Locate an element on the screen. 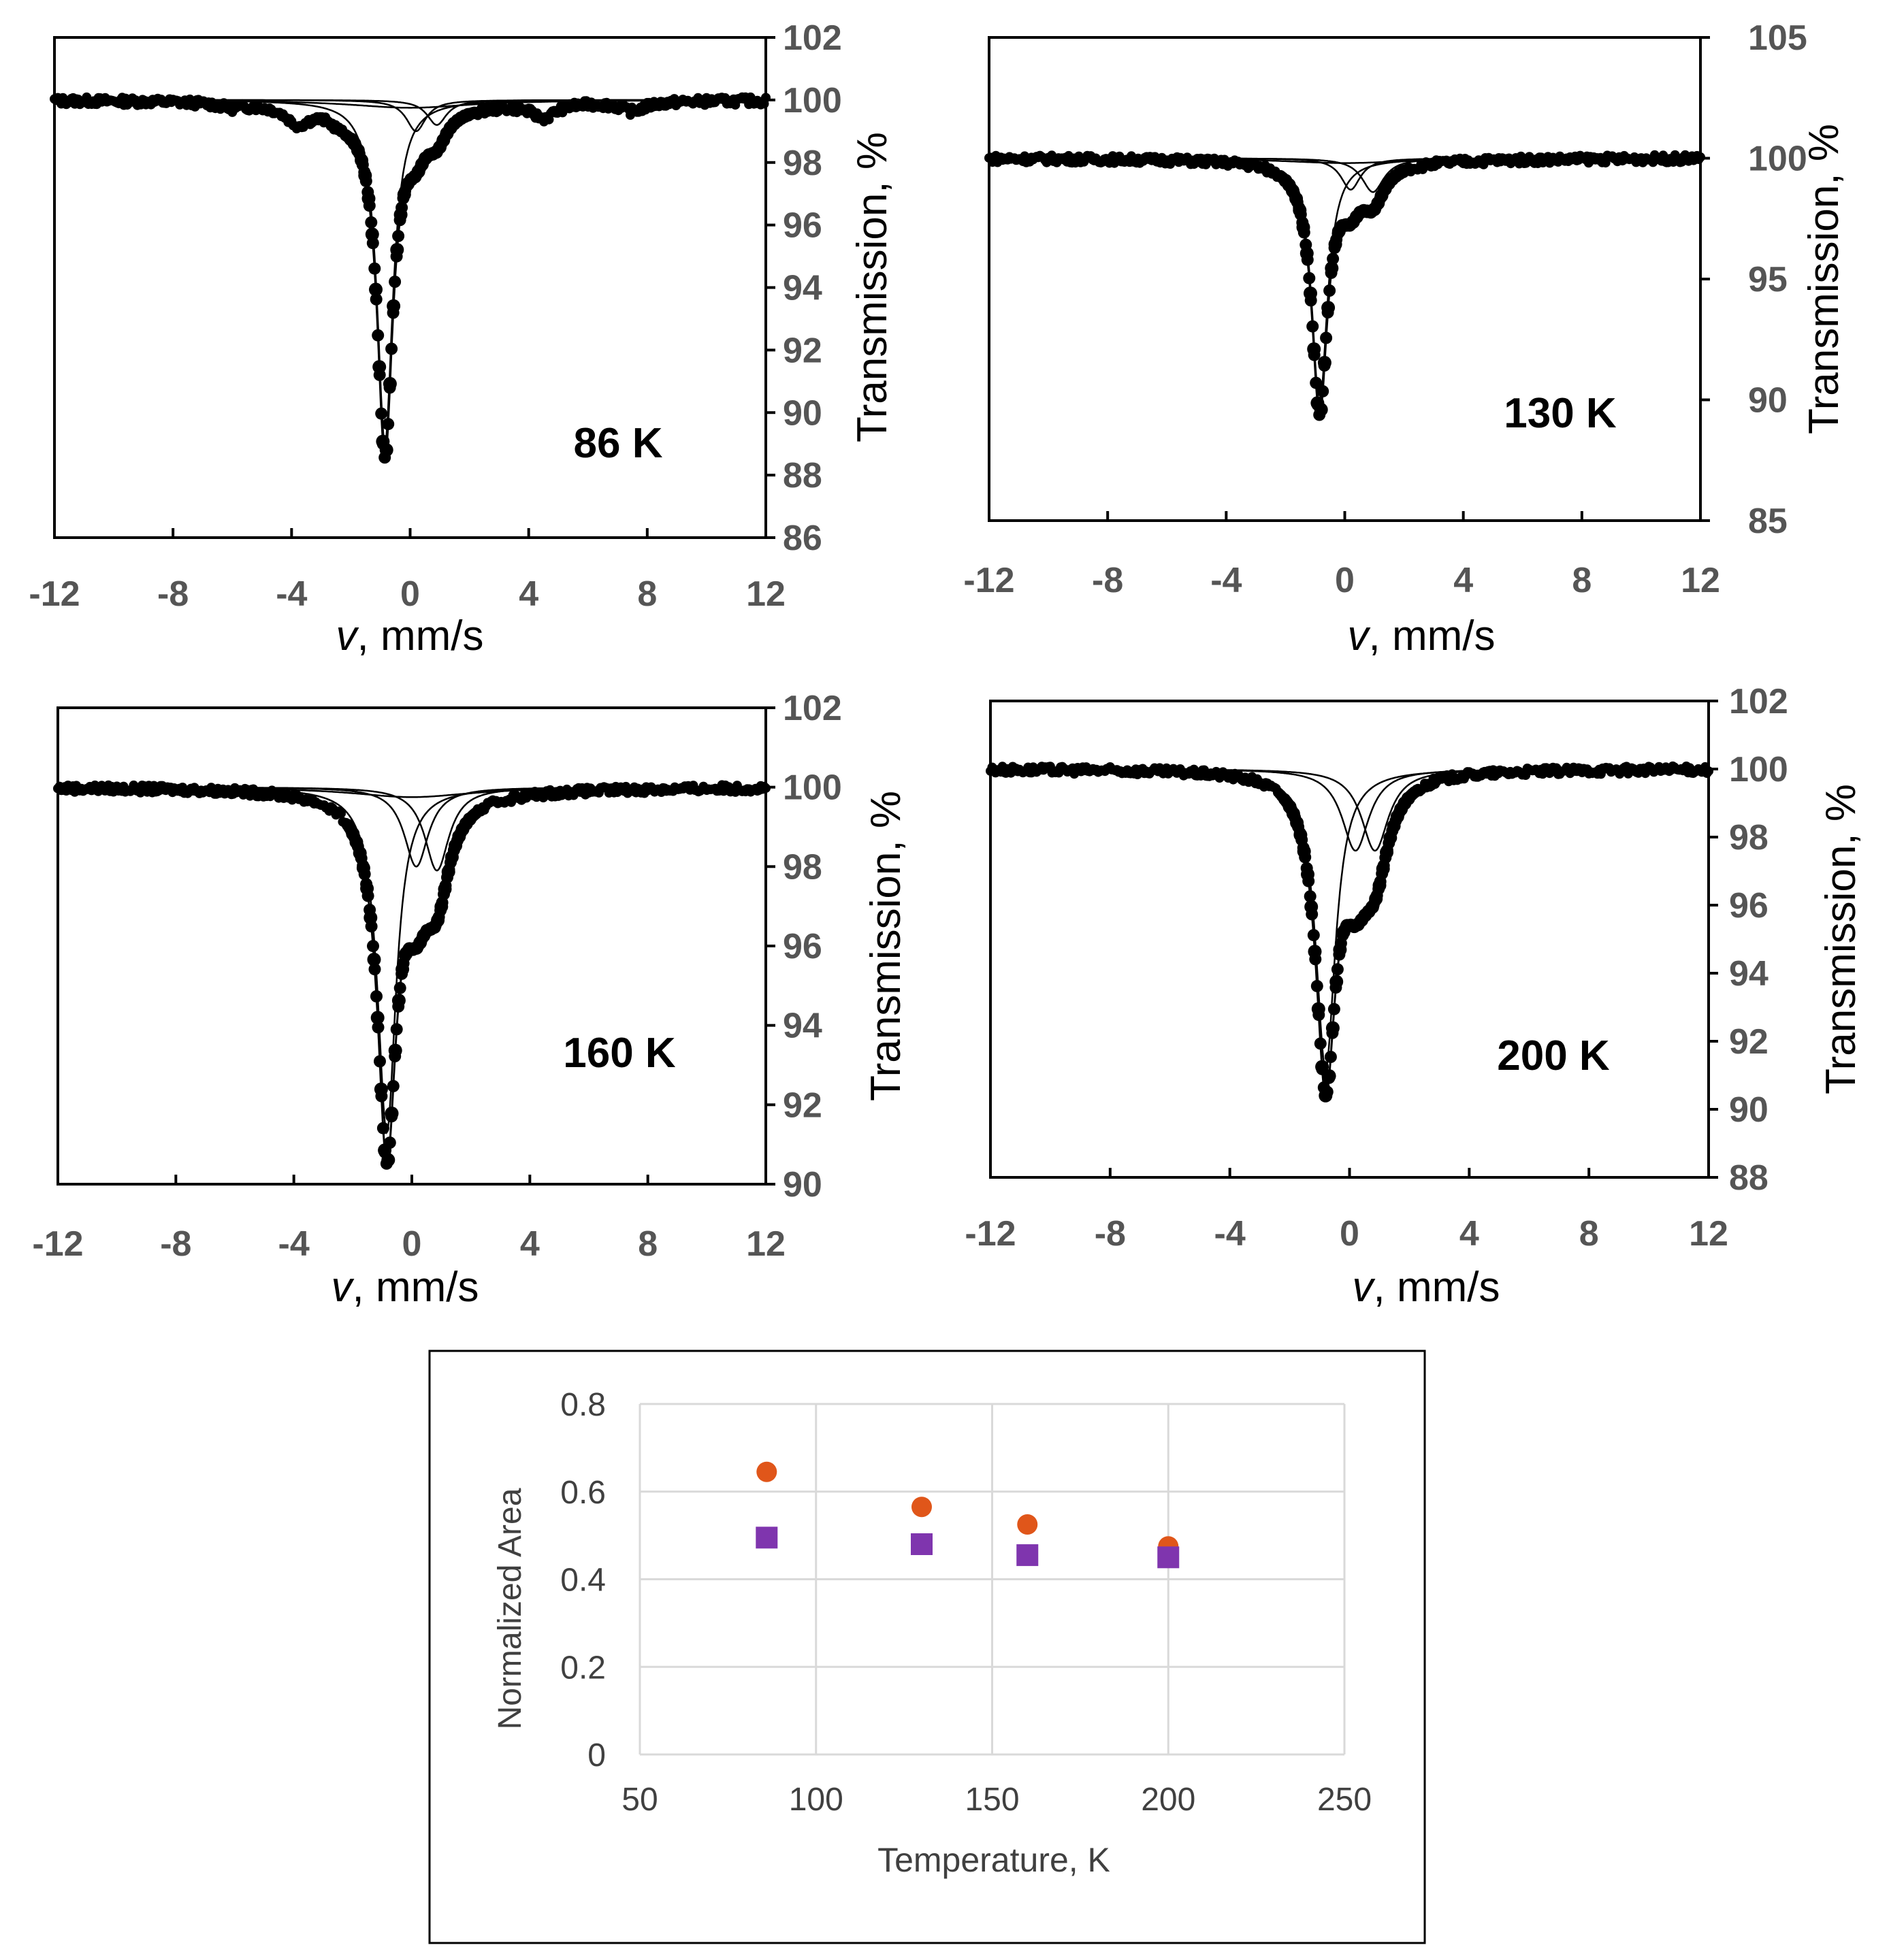 Image resolution: width=1889 pixels, height=1960 pixels. y-tick-label: 0.6 is located at coordinates (583, 1493).